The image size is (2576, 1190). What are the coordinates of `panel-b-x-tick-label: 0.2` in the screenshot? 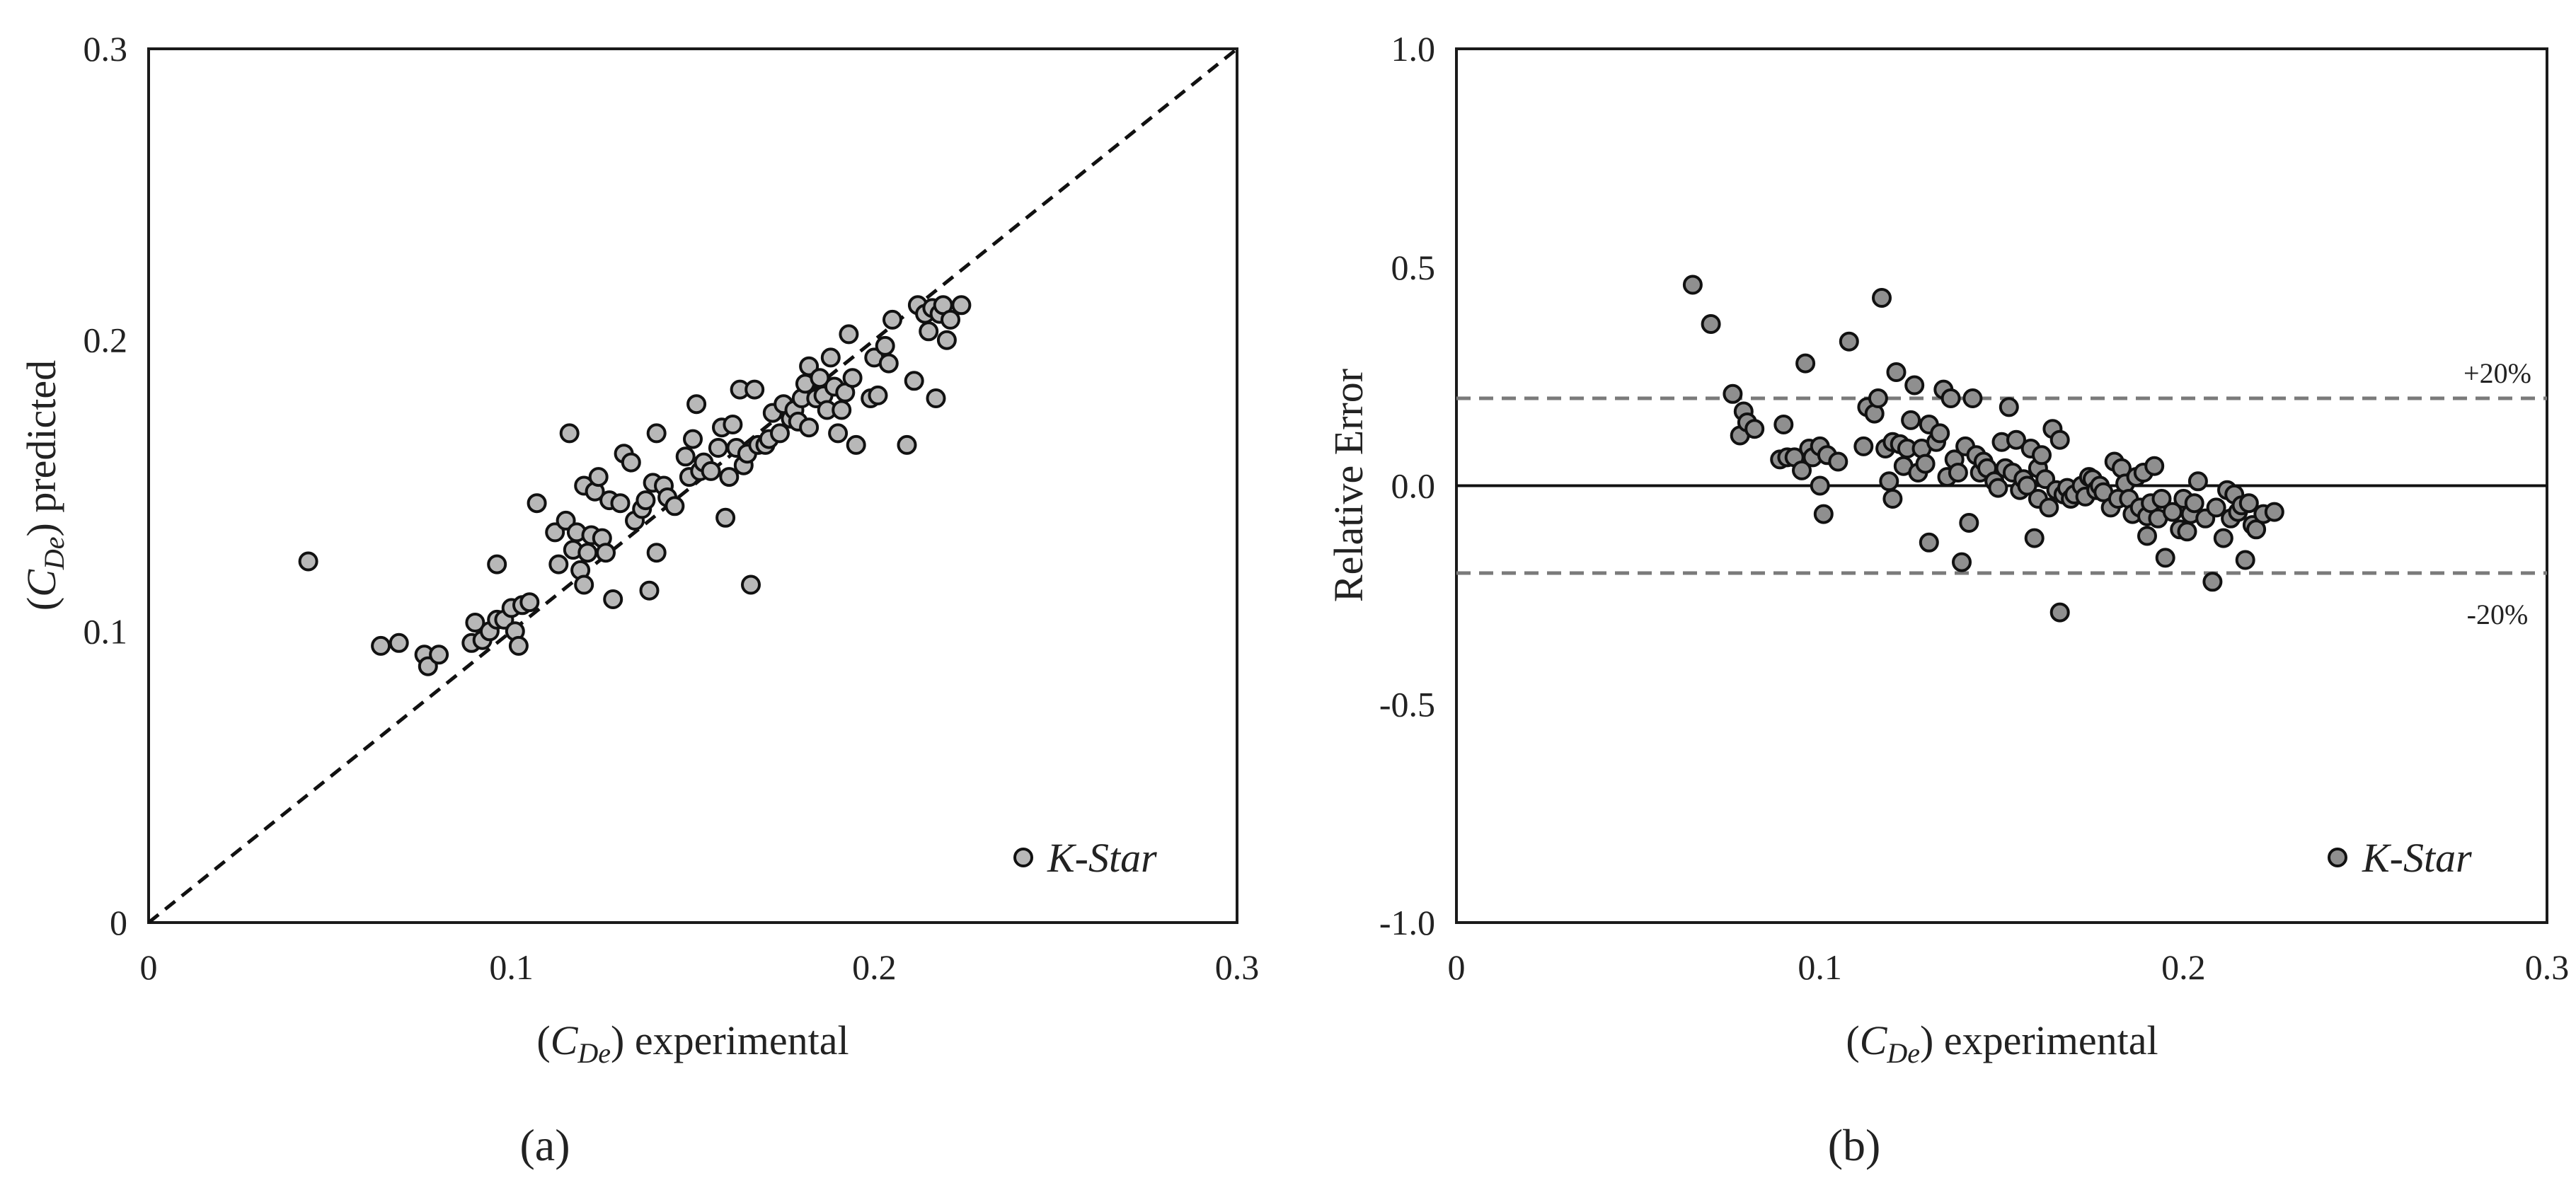 It's located at (2184, 967).